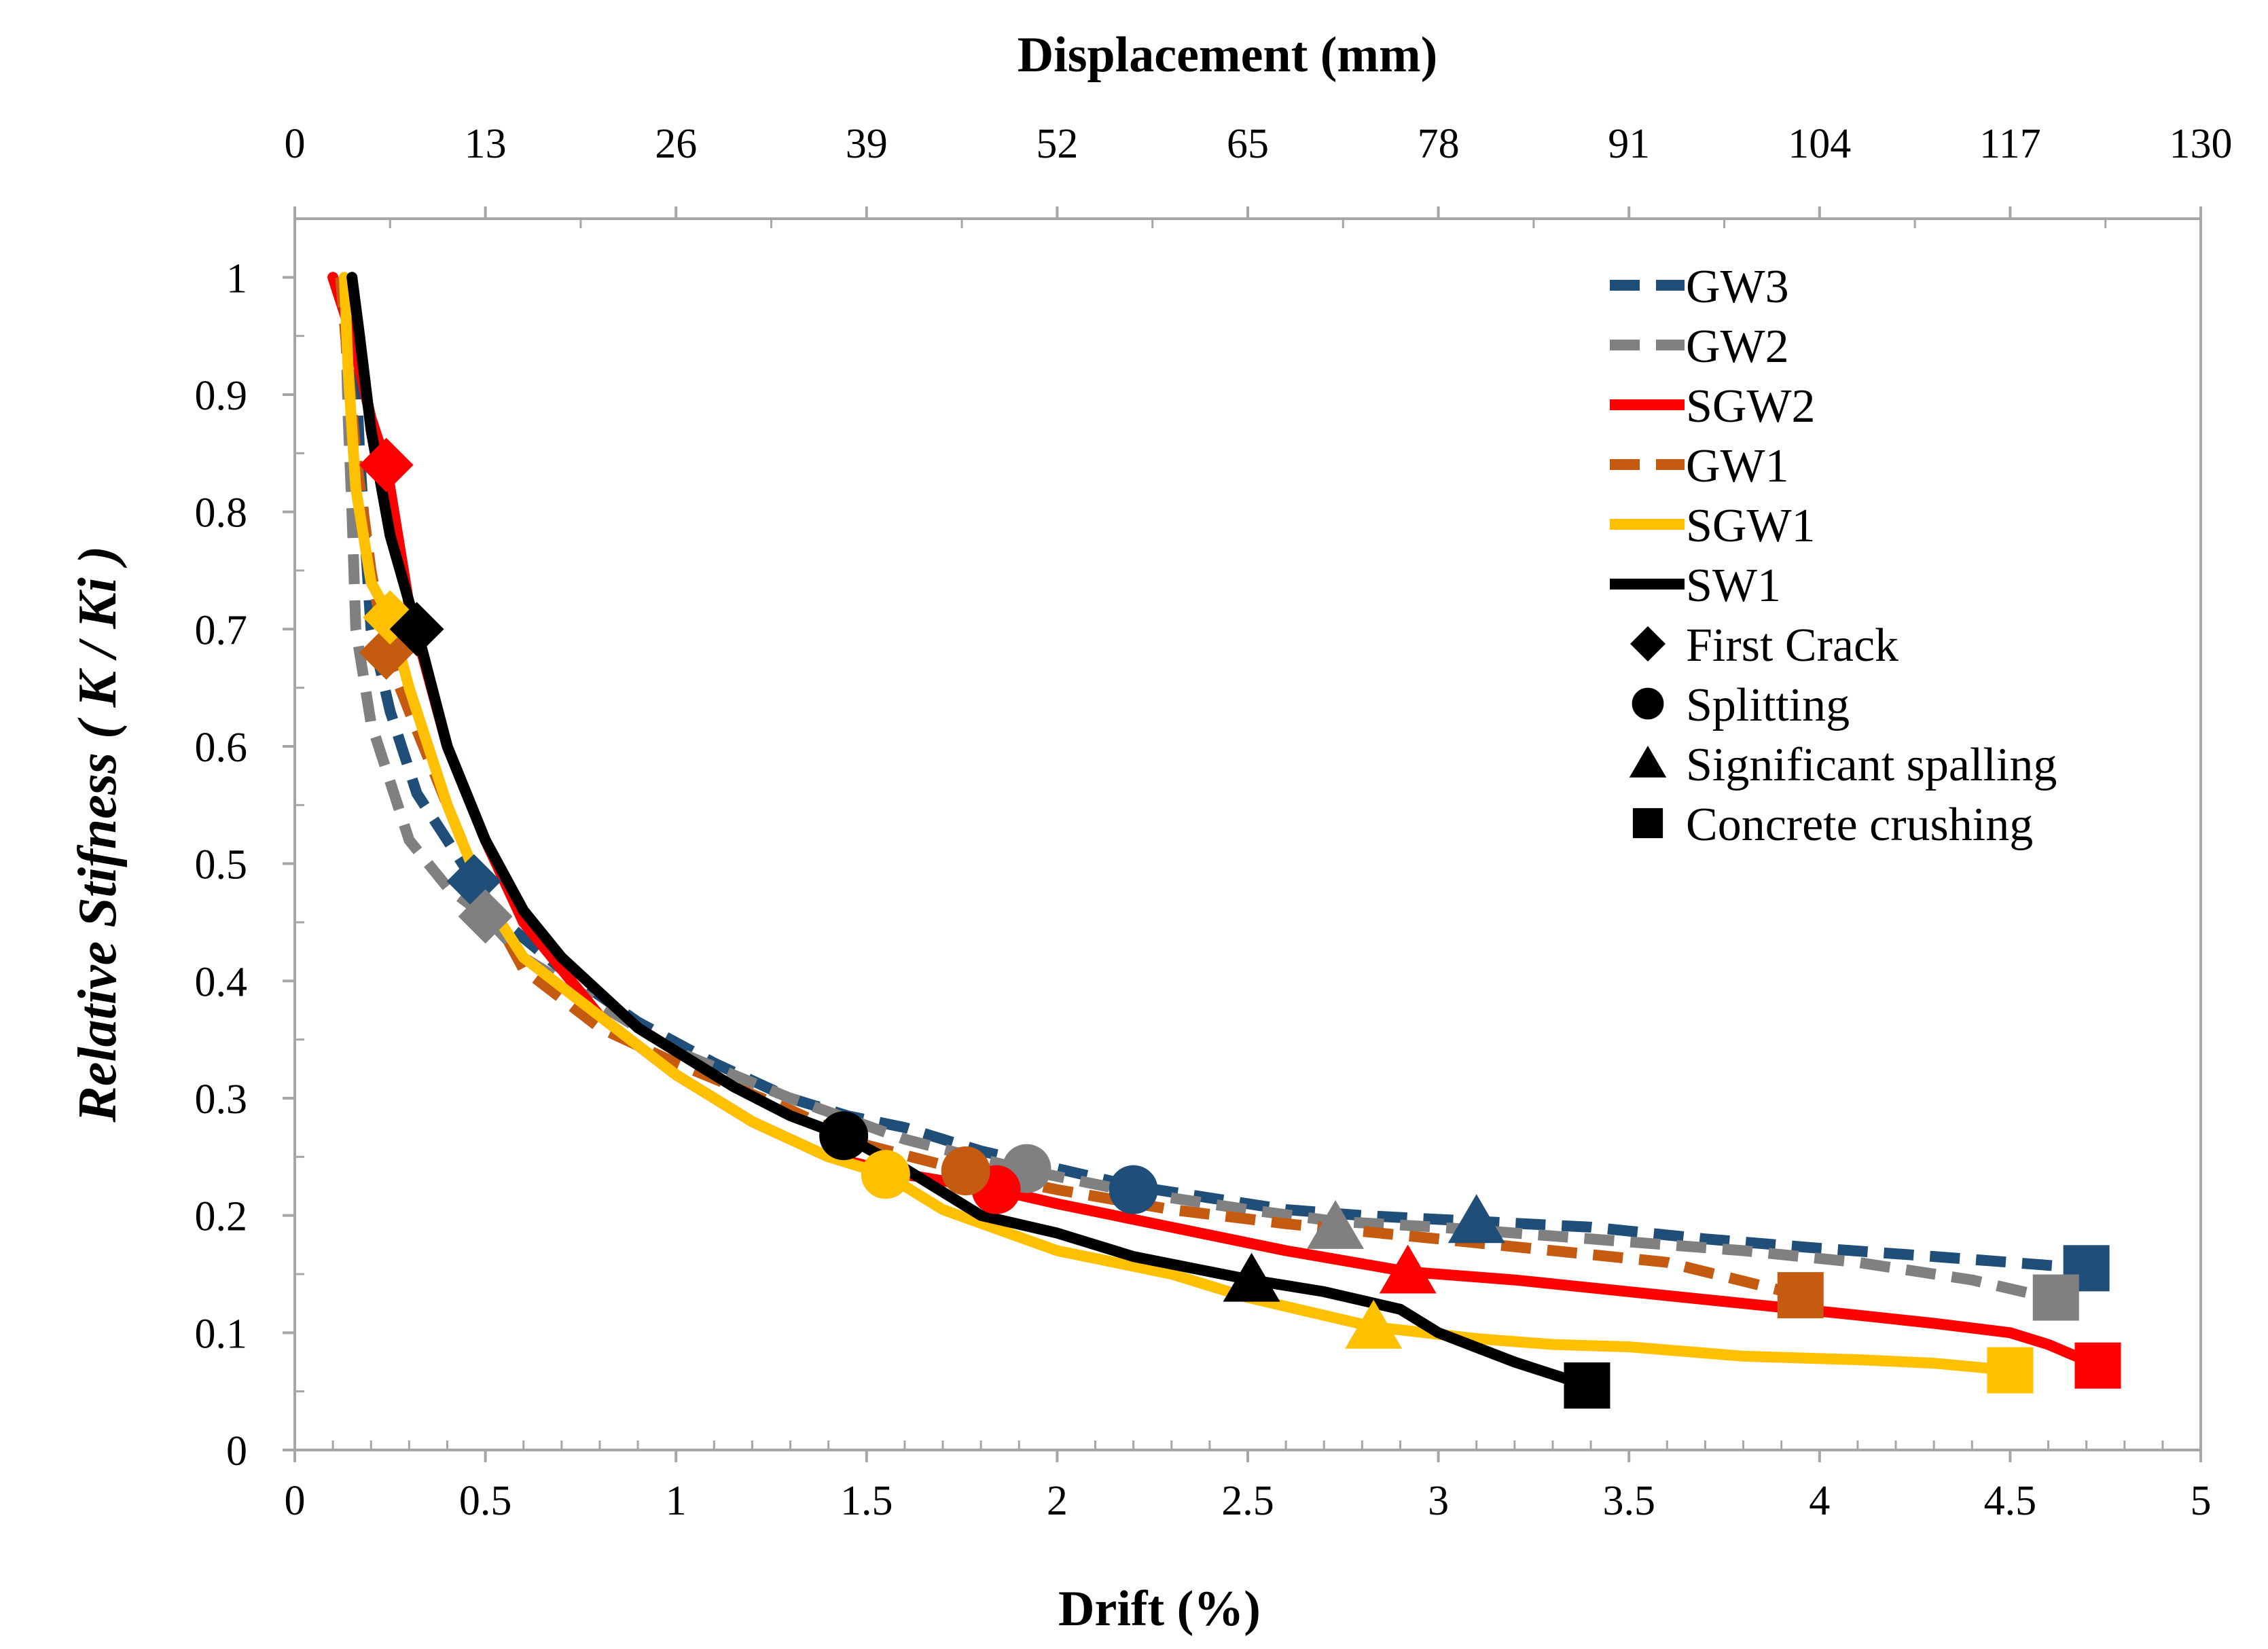 Image resolution: width=2268 pixels, height=1649 pixels. Describe the element at coordinates (1819, 144) in the screenshot. I see `x2-tick-label: 104` at that location.